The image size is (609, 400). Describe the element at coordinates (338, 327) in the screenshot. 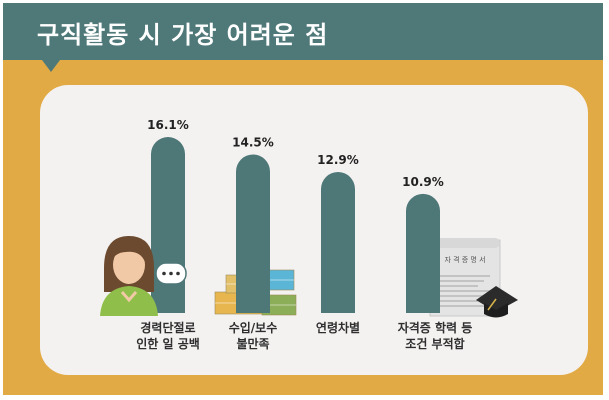

I see `category-label-3: 연령차별` at that location.